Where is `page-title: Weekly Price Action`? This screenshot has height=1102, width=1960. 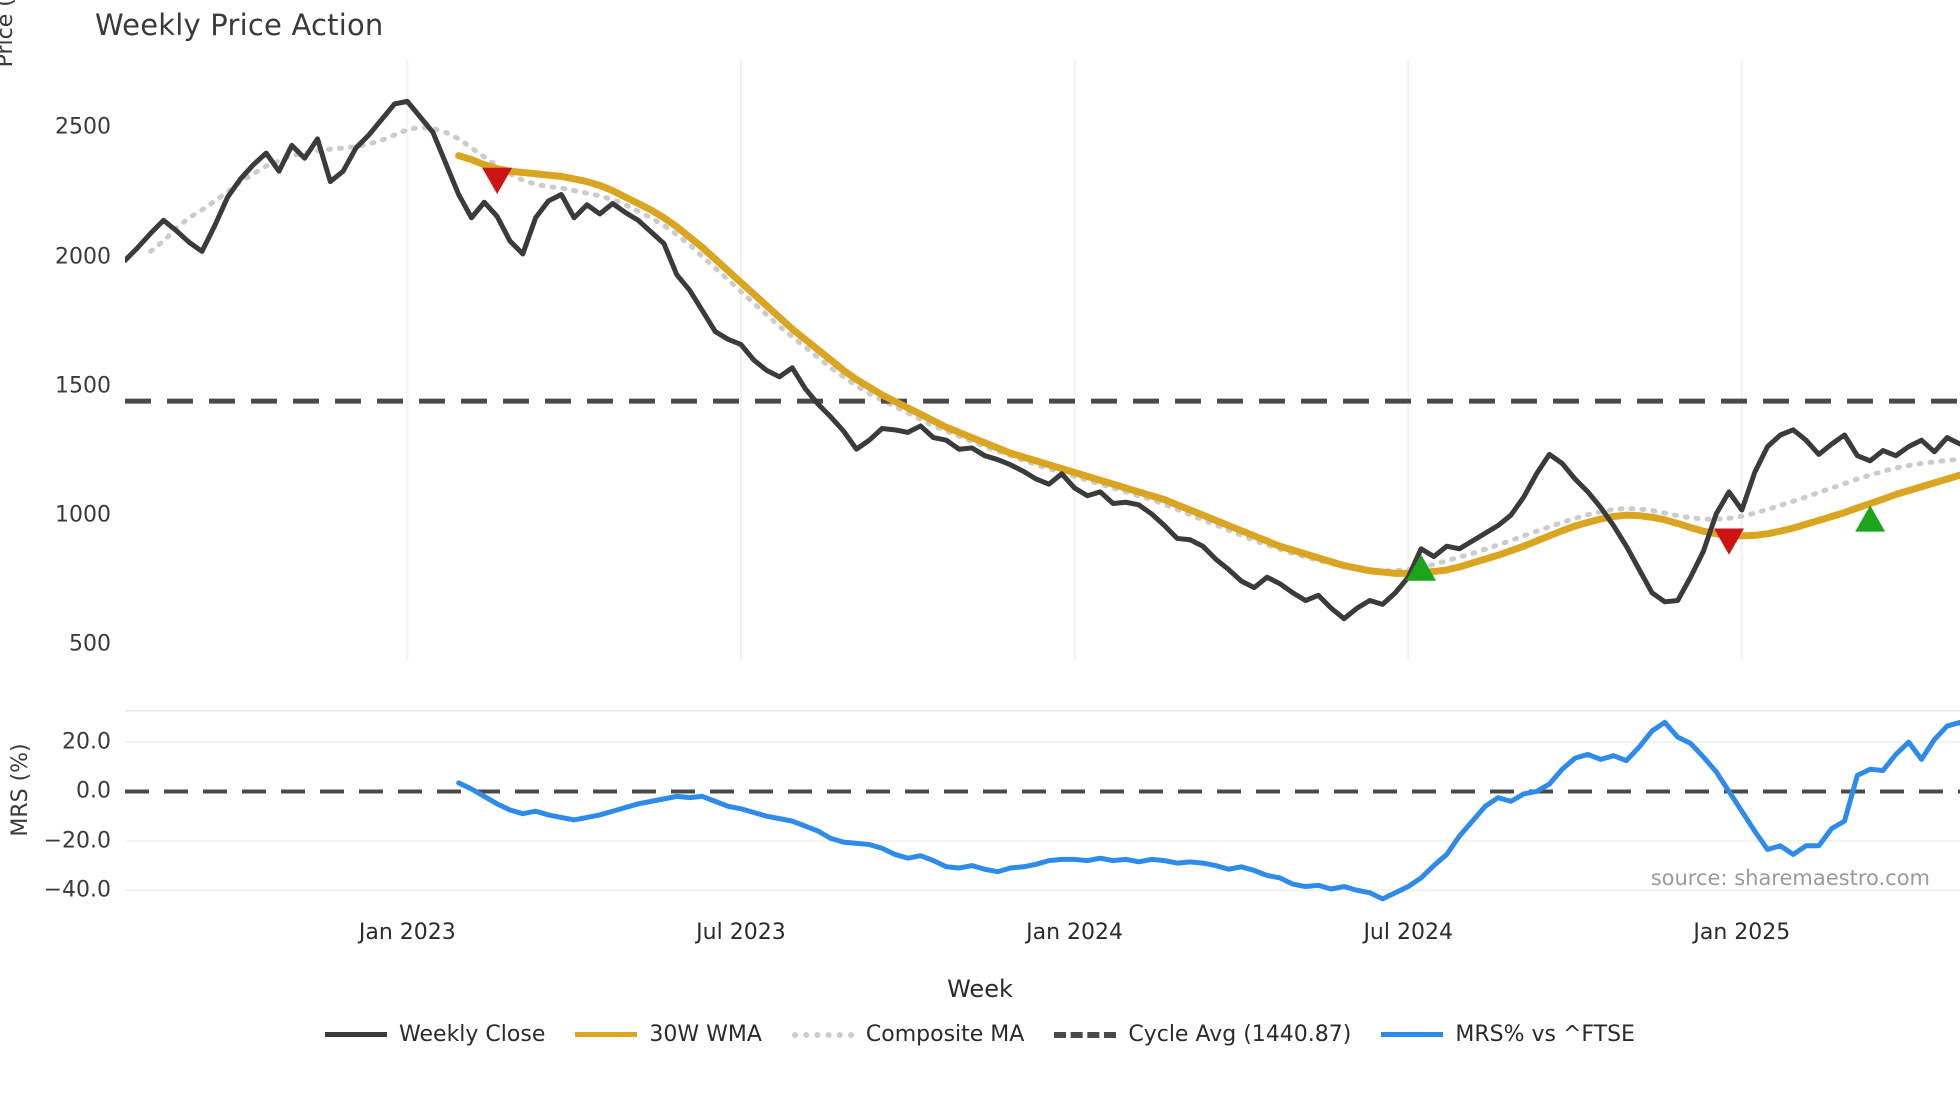
page-title: Weekly Price Action is located at coordinates (239, 25).